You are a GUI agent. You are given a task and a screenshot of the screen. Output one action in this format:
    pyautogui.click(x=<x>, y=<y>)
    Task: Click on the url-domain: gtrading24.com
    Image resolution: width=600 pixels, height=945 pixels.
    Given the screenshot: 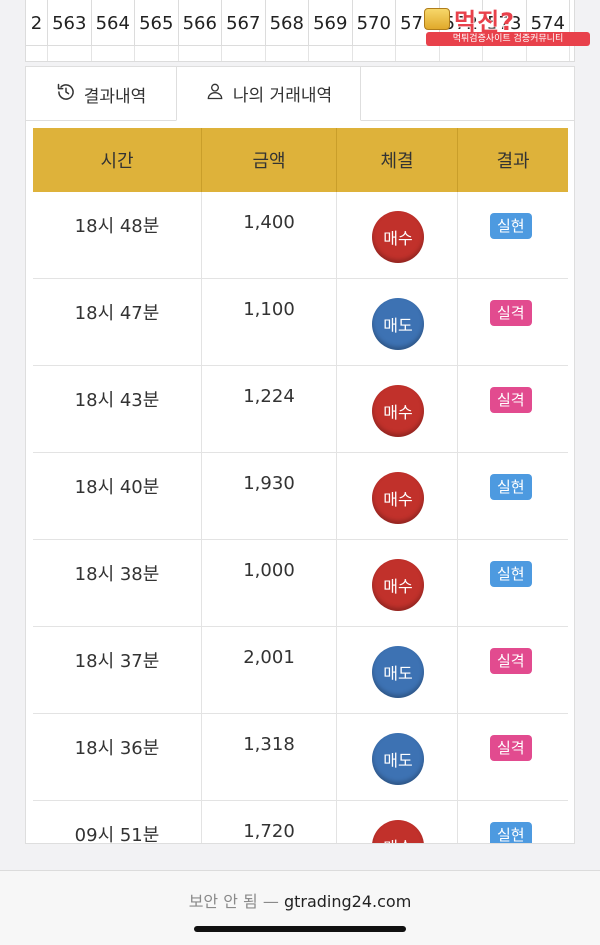 What is the action you would take?
    pyautogui.click(x=347, y=901)
    